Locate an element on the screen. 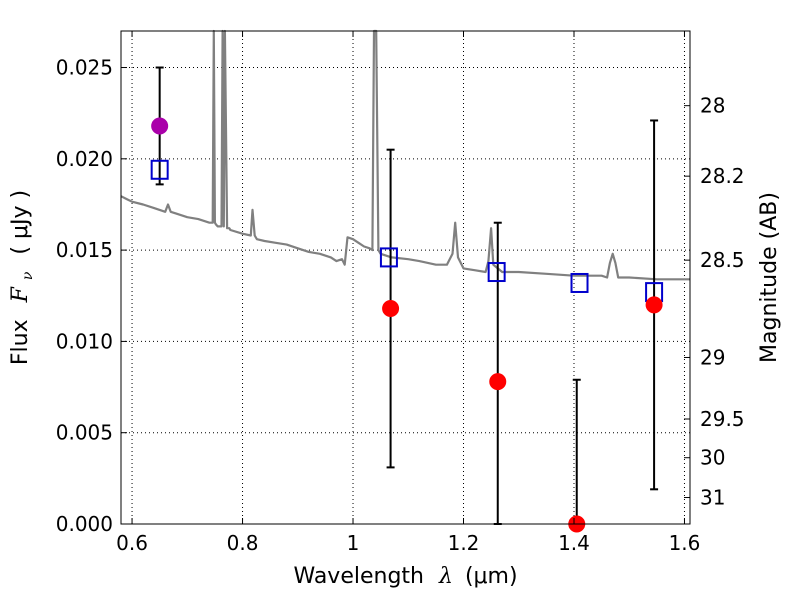  y2-tick-label: 29.5 is located at coordinates (722, 419).